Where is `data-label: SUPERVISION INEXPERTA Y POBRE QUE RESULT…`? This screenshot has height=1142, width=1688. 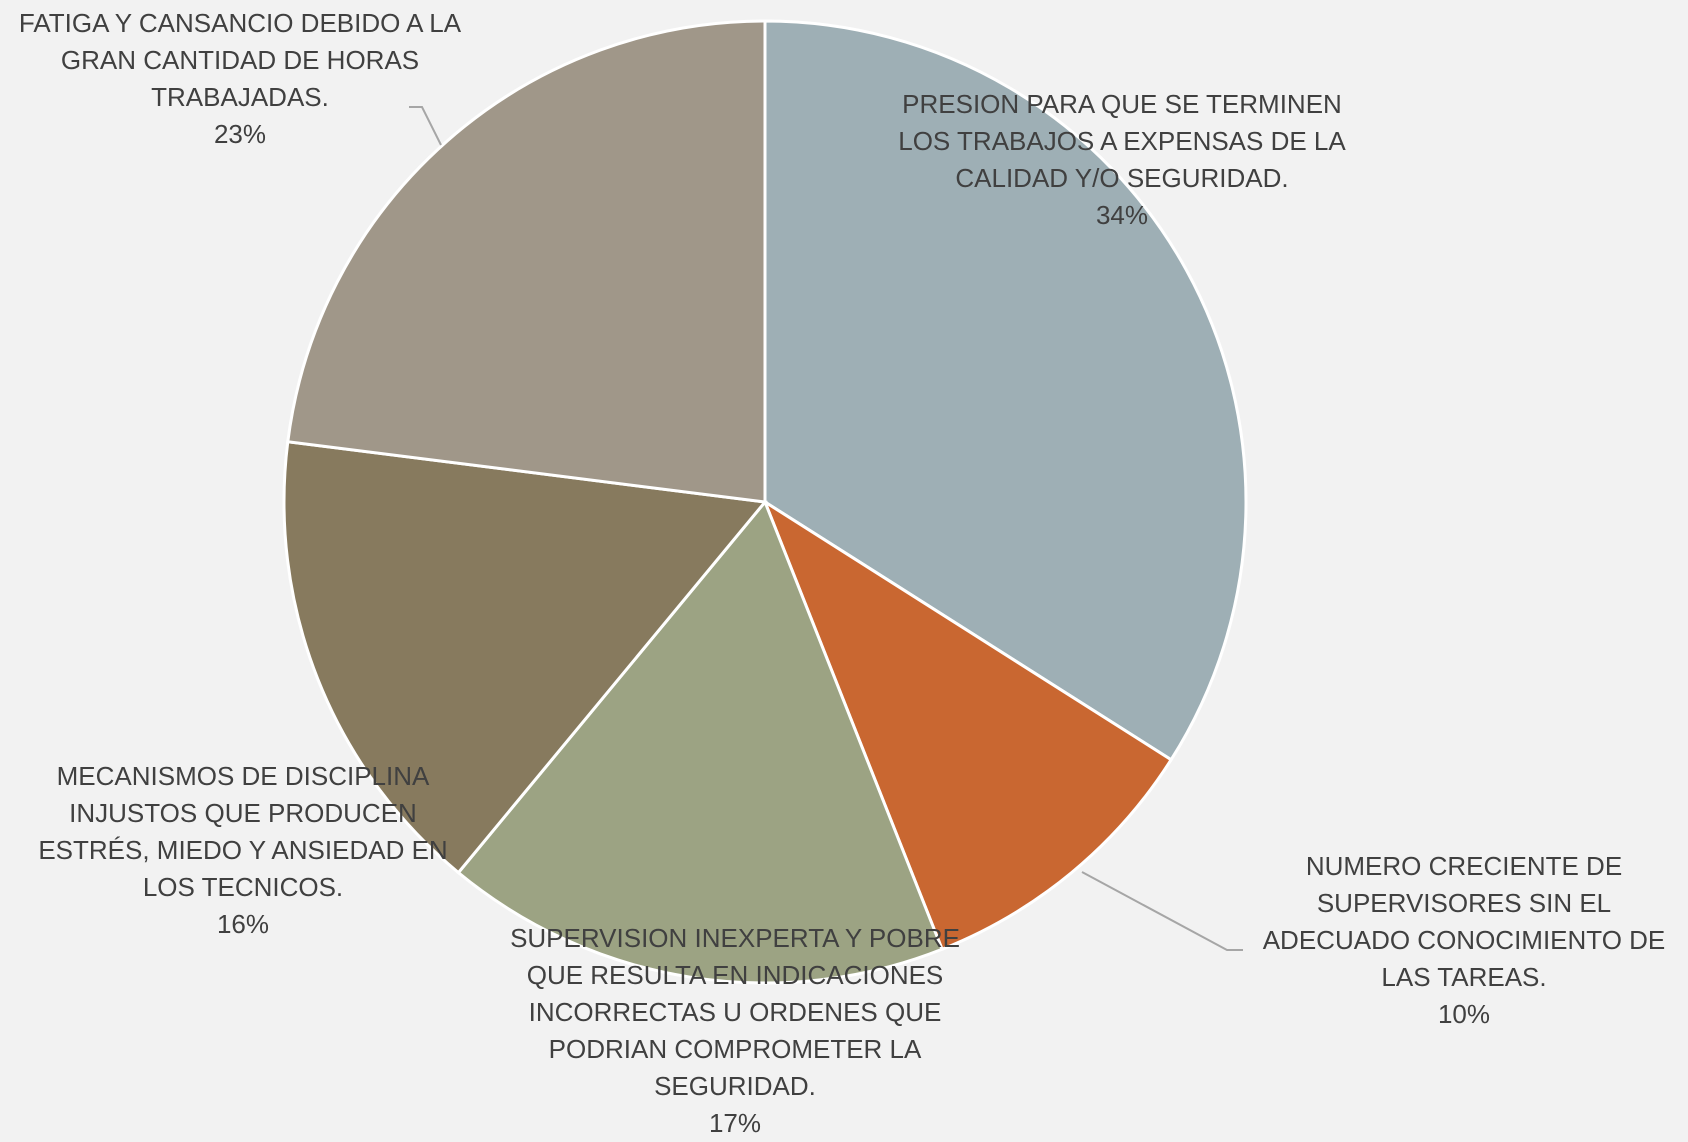
data-label: SUPERVISION INEXPERTA Y POBRE QUE RESULT… is located at coordinates (735, 1031).